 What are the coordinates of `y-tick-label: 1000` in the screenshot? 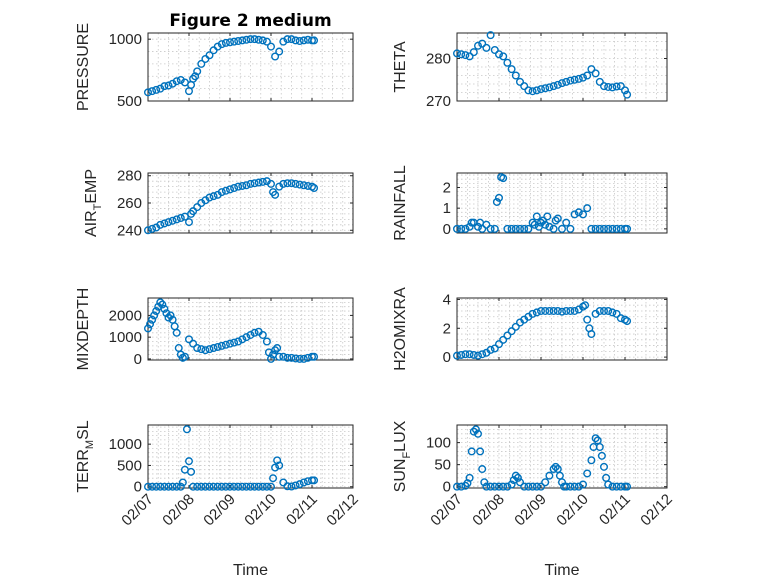 It's located at (125, 39).